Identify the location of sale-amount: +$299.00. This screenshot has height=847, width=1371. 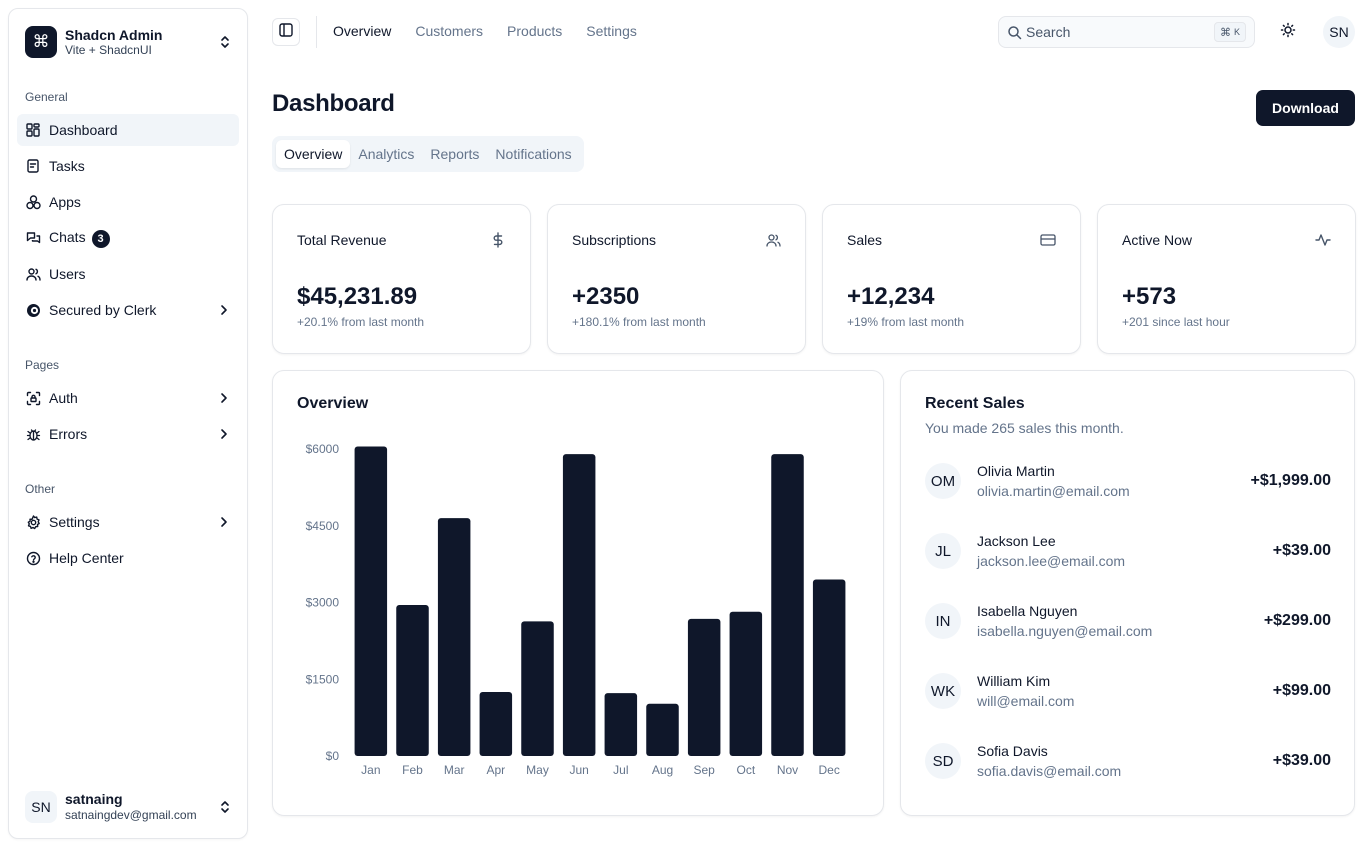
(1297, 620).